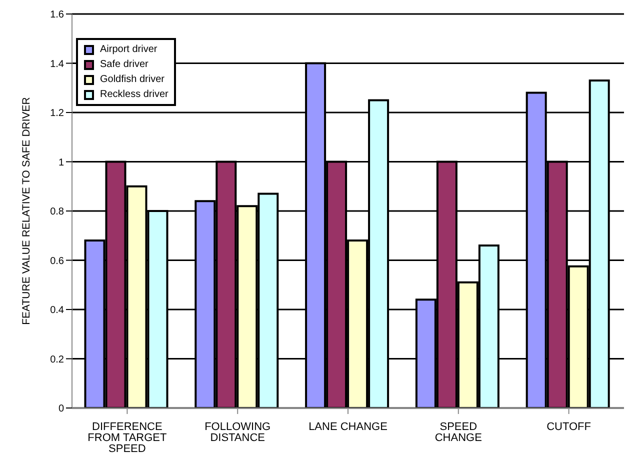 Image resolution: width=636 pixels, height=462 pixels. I want to click on y-tick-label: 1.4, so click(57, 64).